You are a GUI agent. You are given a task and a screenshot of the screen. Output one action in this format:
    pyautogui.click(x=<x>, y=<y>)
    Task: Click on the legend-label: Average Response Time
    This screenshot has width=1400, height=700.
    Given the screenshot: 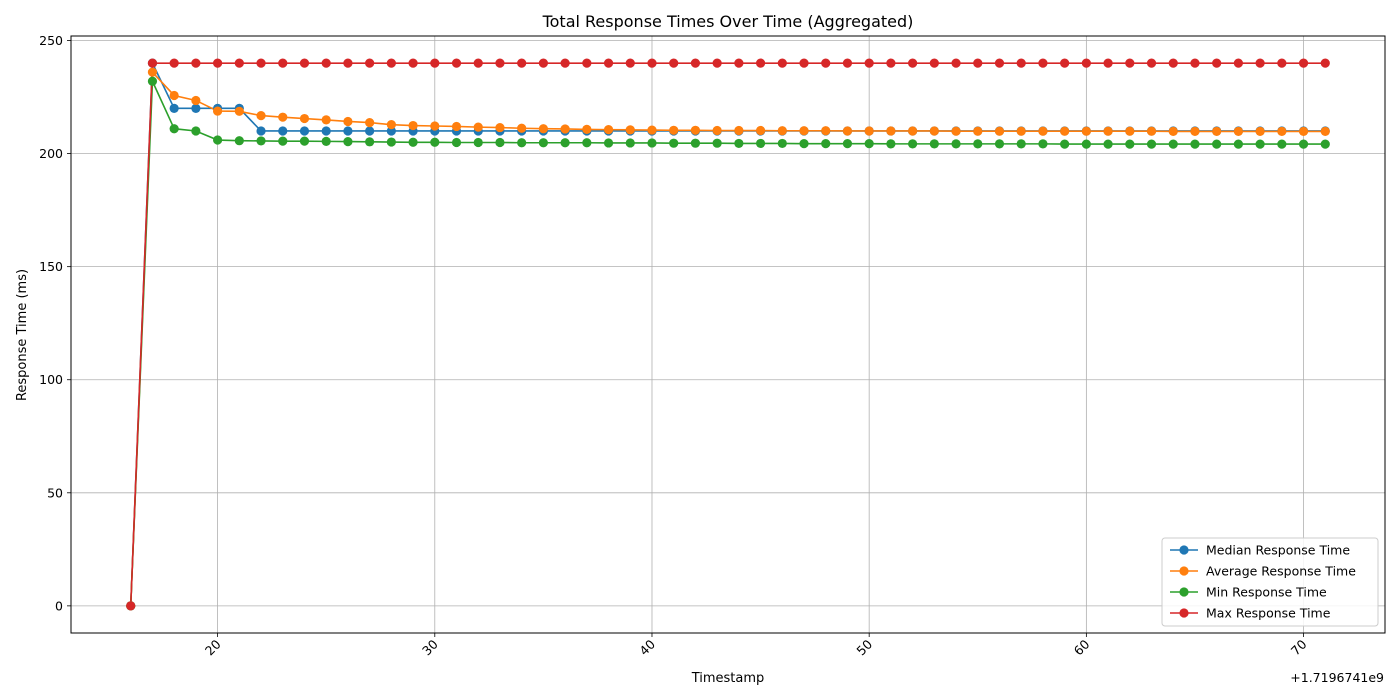 What is the action you would take?
    pyautogui.click(x=1281, y=571)
    